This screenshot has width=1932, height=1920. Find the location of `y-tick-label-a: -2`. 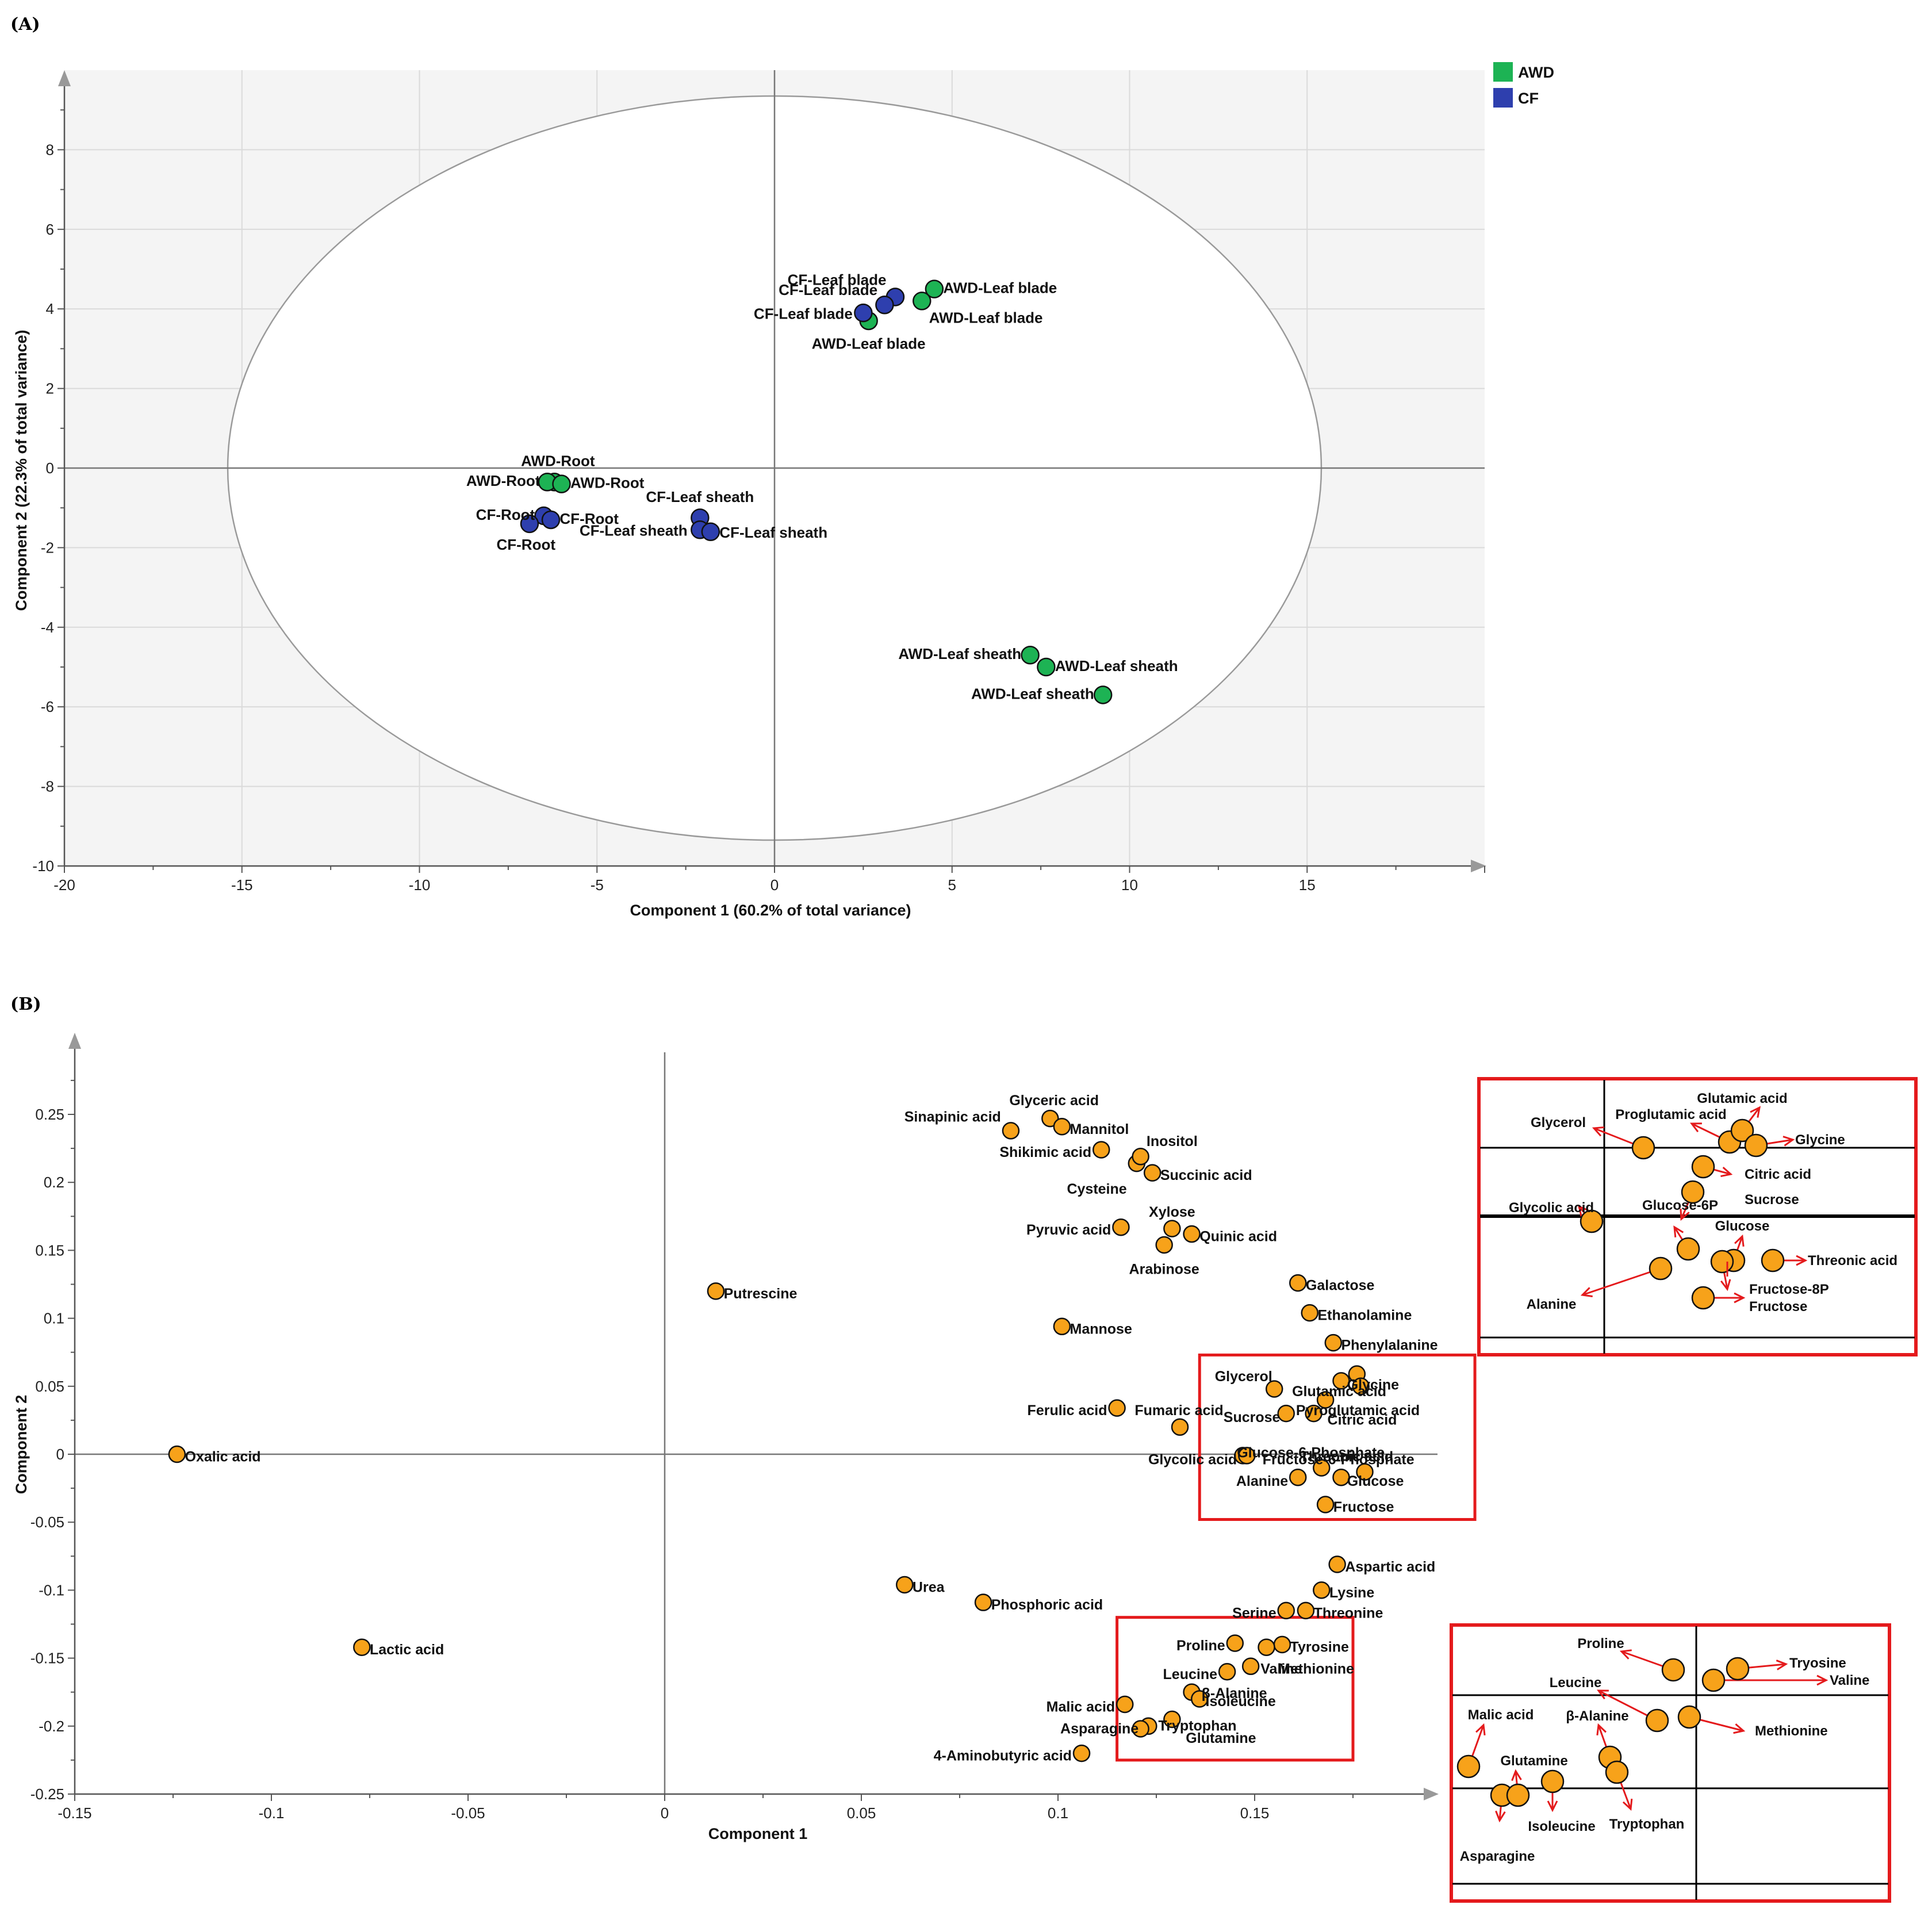

y-tick-label-a: -2 is located at coordinates (47, 547).